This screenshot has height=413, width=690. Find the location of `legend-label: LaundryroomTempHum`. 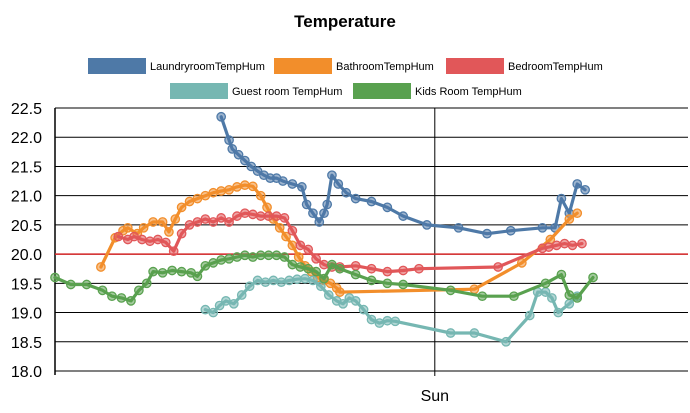

legend-label: LaundryroomTempHum is located at coordinates (207, 67).